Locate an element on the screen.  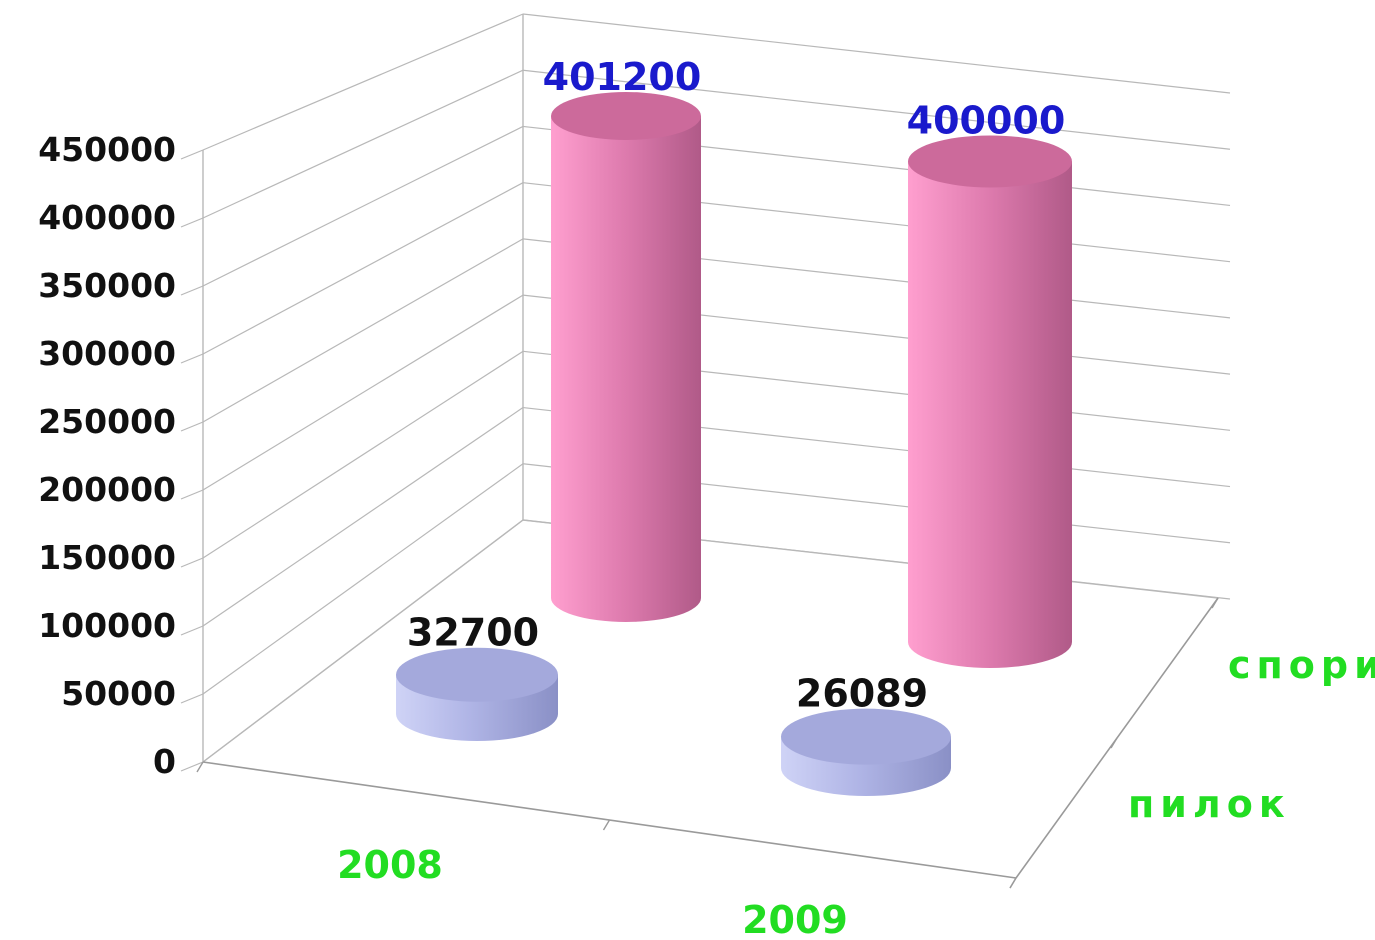
y-tick-label: 100000 is located at coordinates (107, 625).